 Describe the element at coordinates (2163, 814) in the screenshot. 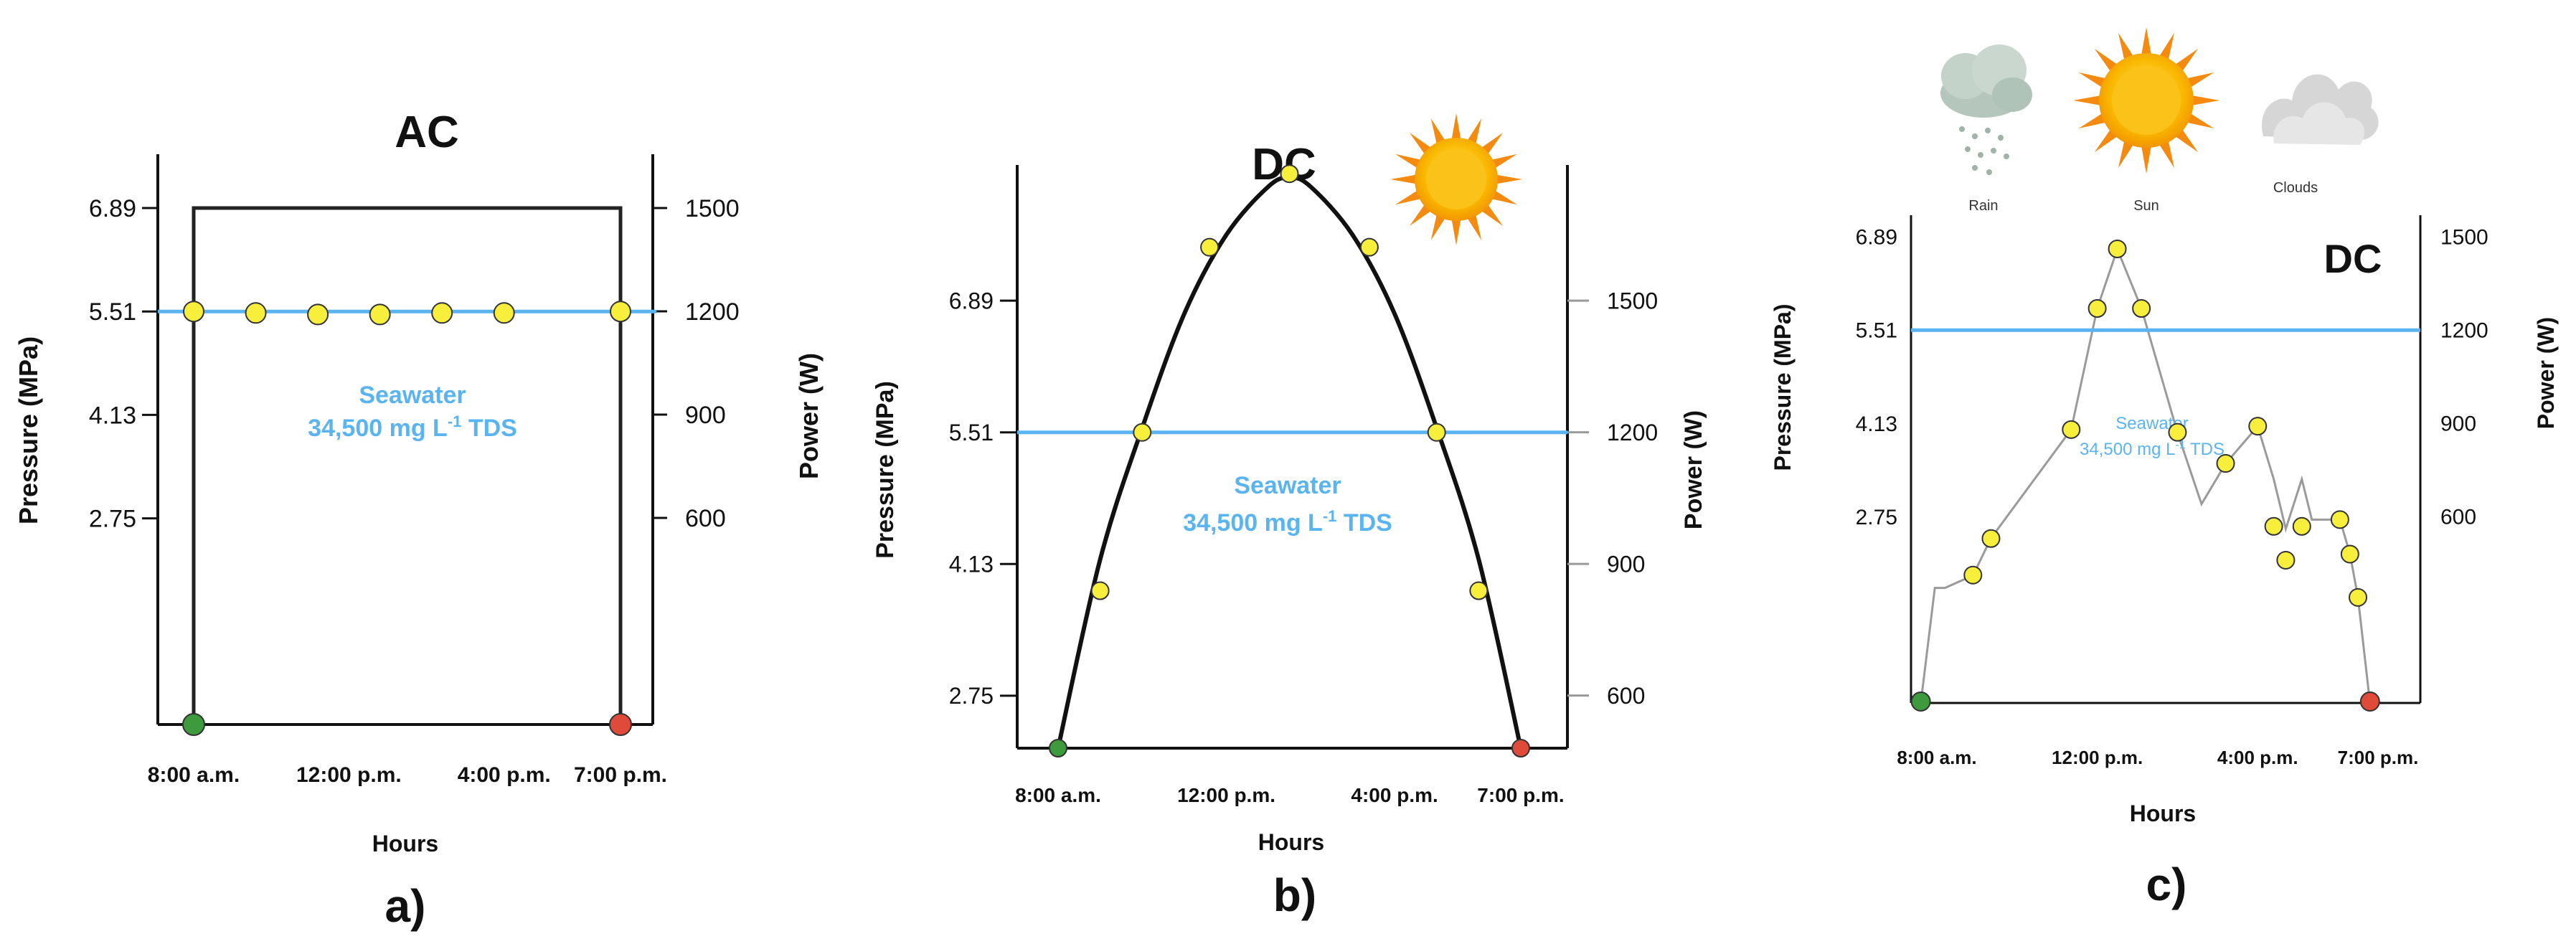

I see `panel-c-xlabel: Hours` at that location.